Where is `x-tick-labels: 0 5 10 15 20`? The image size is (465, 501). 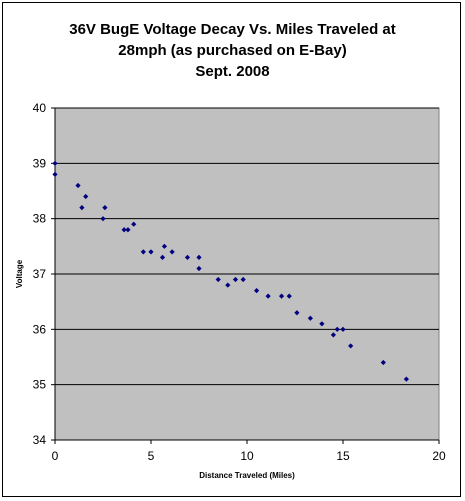 x-tick-labels: 0 5 10 15 20 is located at coordinates (249, 456).